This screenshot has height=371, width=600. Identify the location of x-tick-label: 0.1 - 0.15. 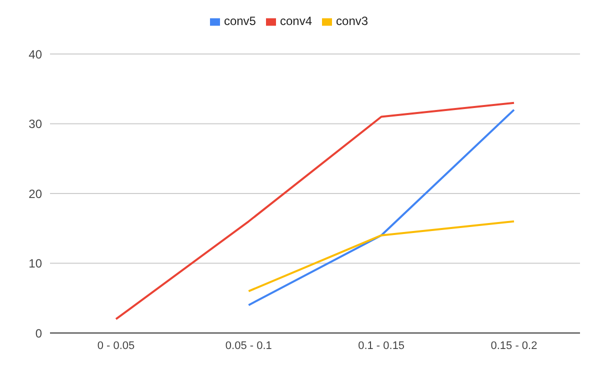
(381, 346).